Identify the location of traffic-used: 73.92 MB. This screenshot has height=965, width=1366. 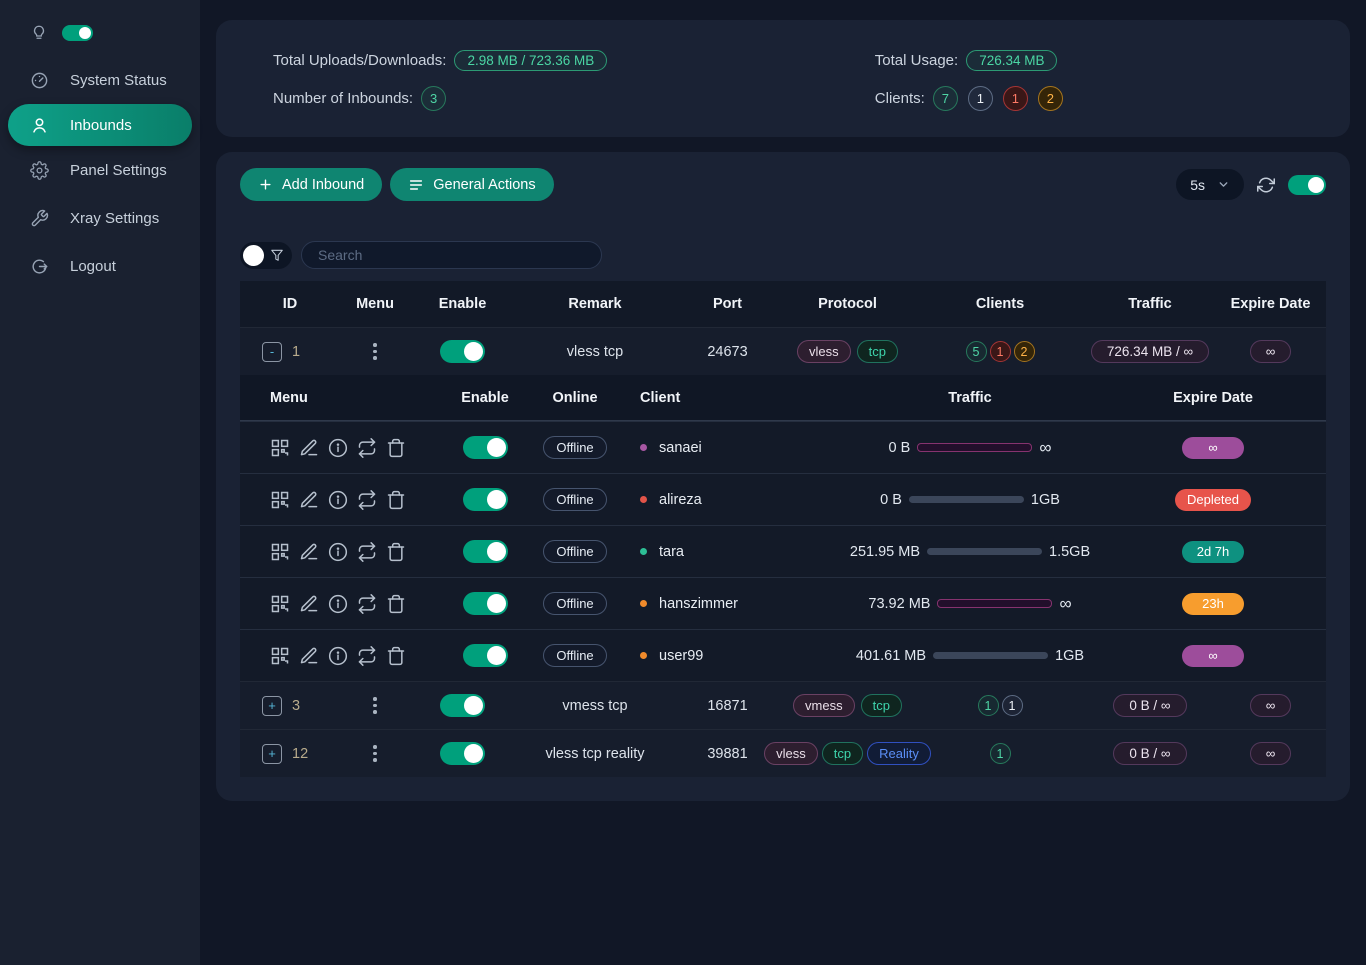
(899, 603).